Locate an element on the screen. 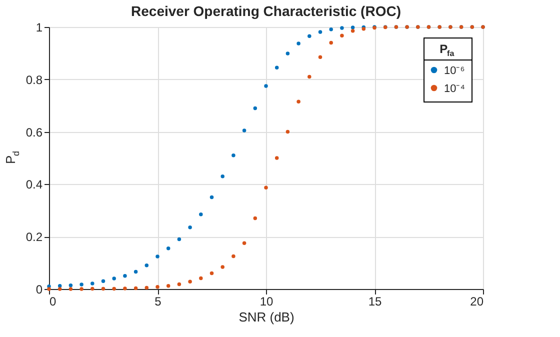  y-tick-label: 0 is located at coordinates (39, 289).